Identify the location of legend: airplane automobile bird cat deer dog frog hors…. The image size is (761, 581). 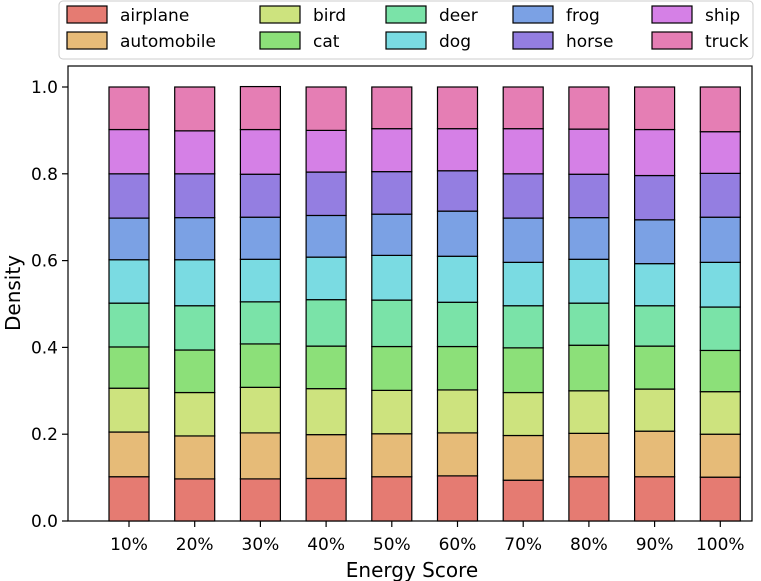
(406, 30).